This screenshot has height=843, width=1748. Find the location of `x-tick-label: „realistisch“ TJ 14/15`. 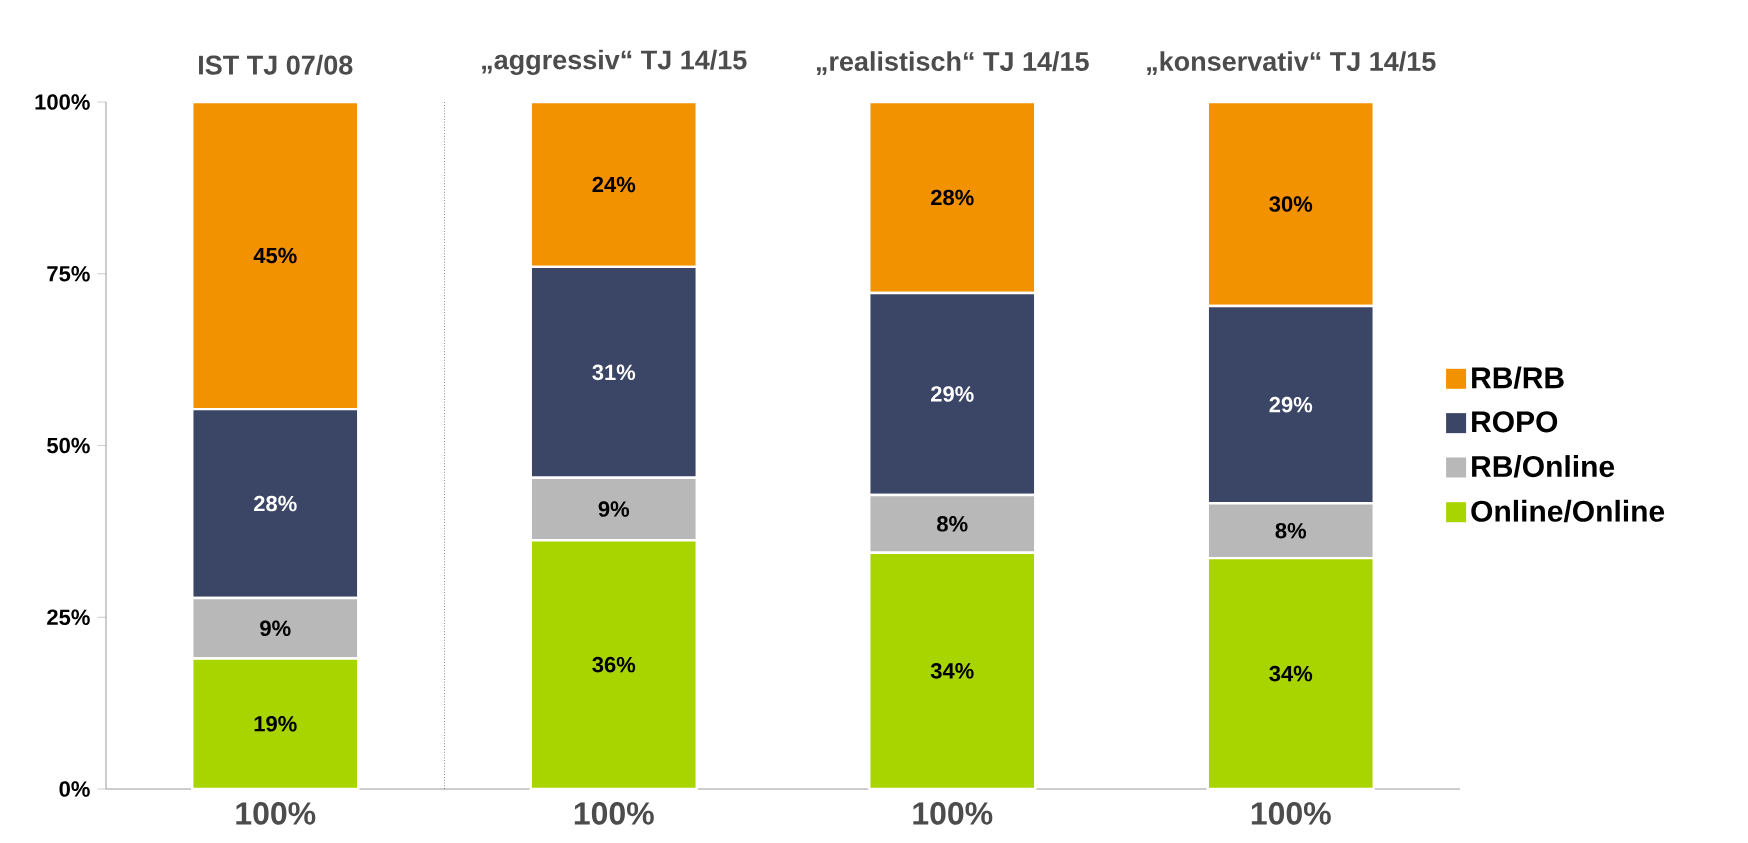

x-tick-label: „realistisch“ TJ 14/15 is located at coordinates (952, 63).